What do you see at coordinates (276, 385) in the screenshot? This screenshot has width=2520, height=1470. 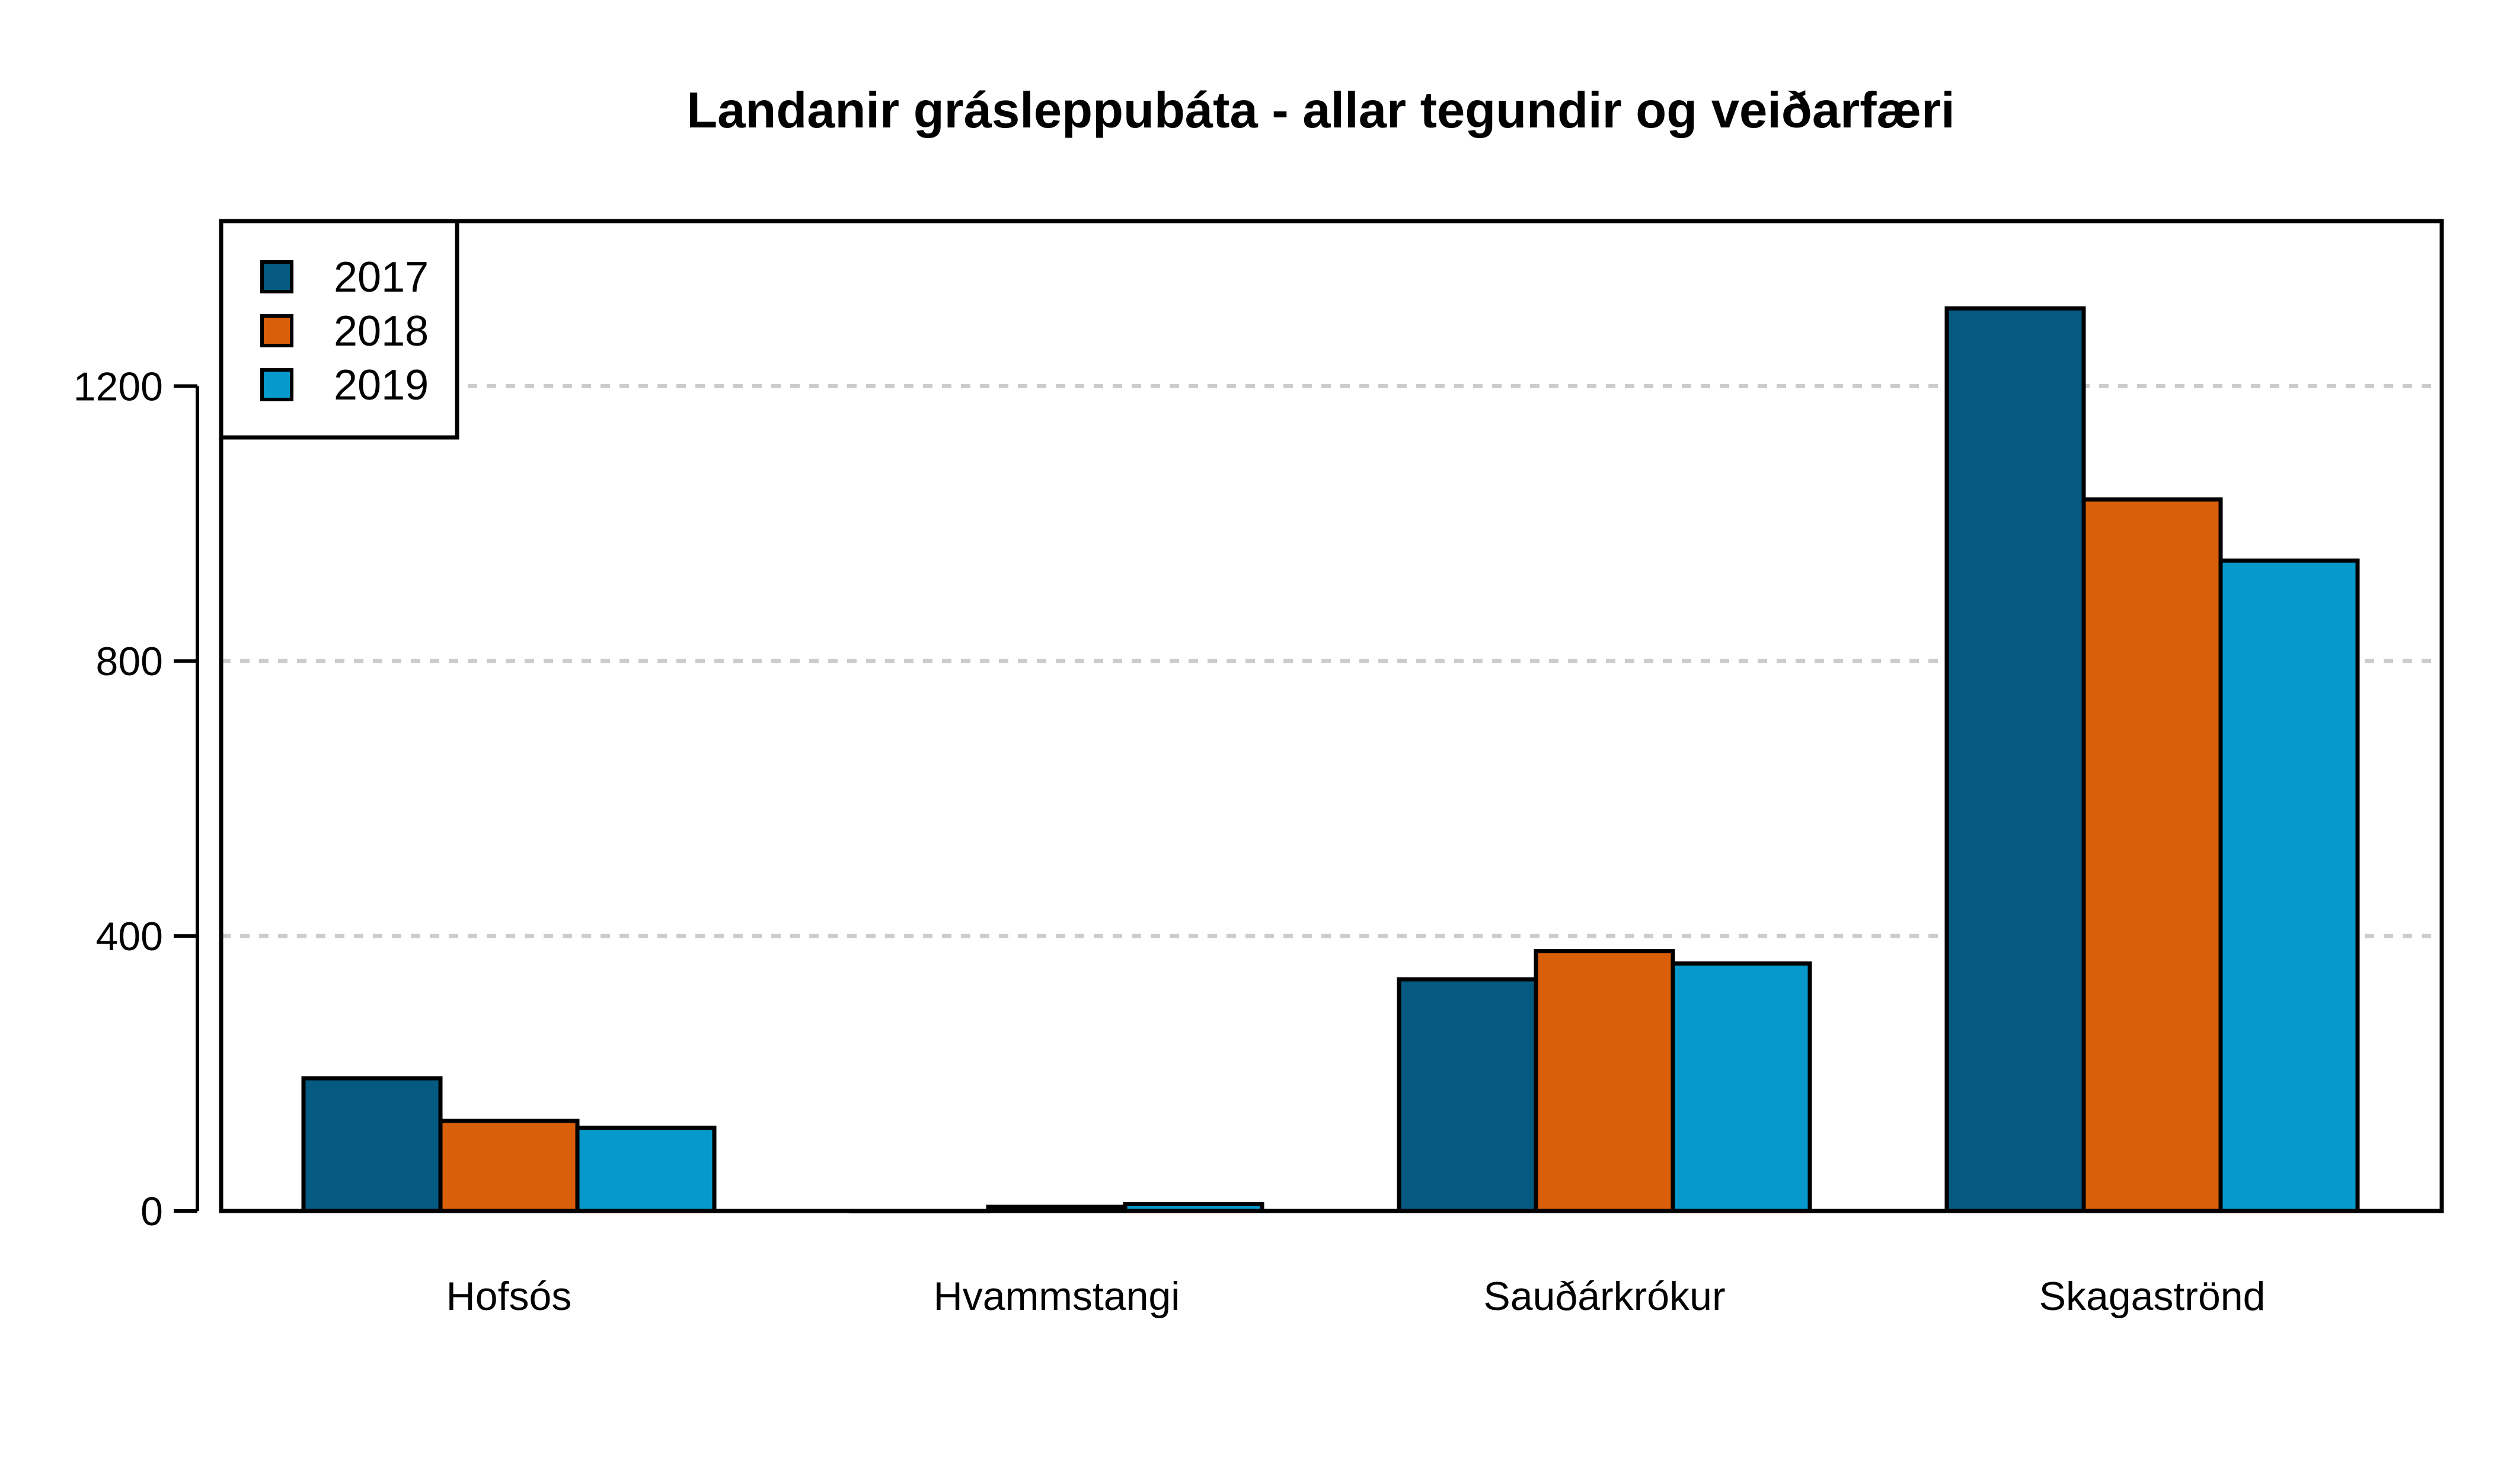 I see `legend-swatch-2019` at bounding box center [276, 385].